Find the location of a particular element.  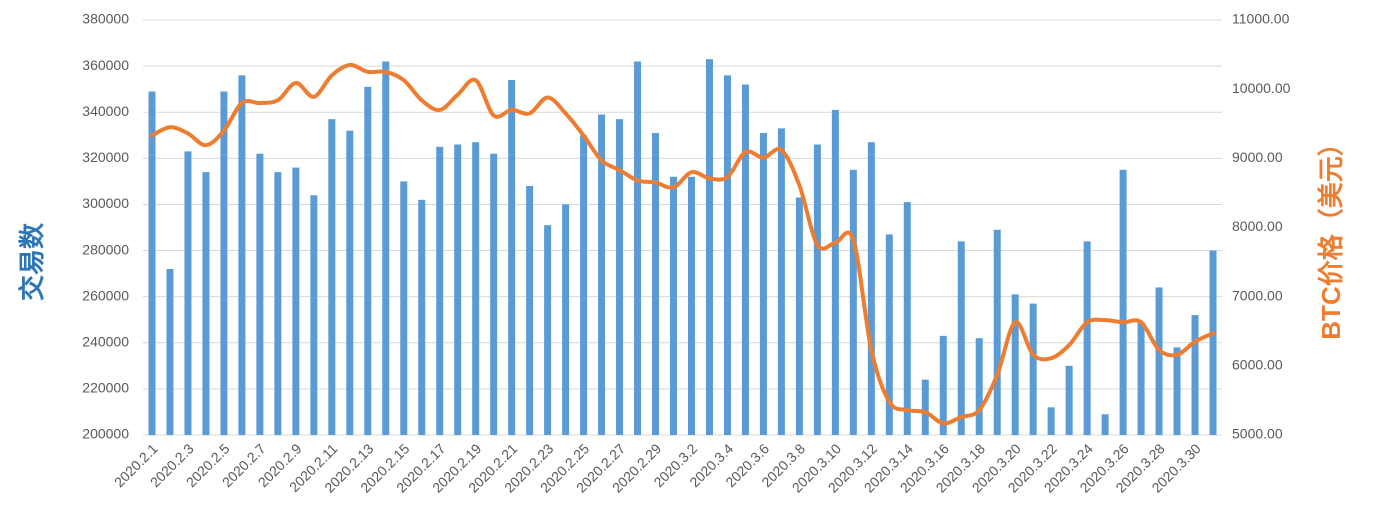

y-tick-label: 260000 is located at coordinates (105, 295).